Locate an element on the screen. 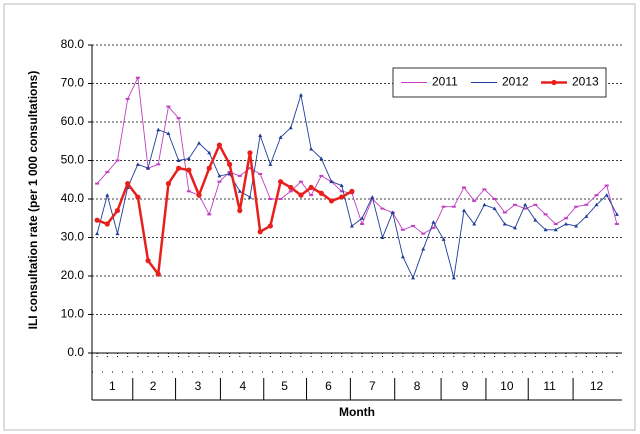  x-tick-label: 5 is located at coordinates (284, 386).